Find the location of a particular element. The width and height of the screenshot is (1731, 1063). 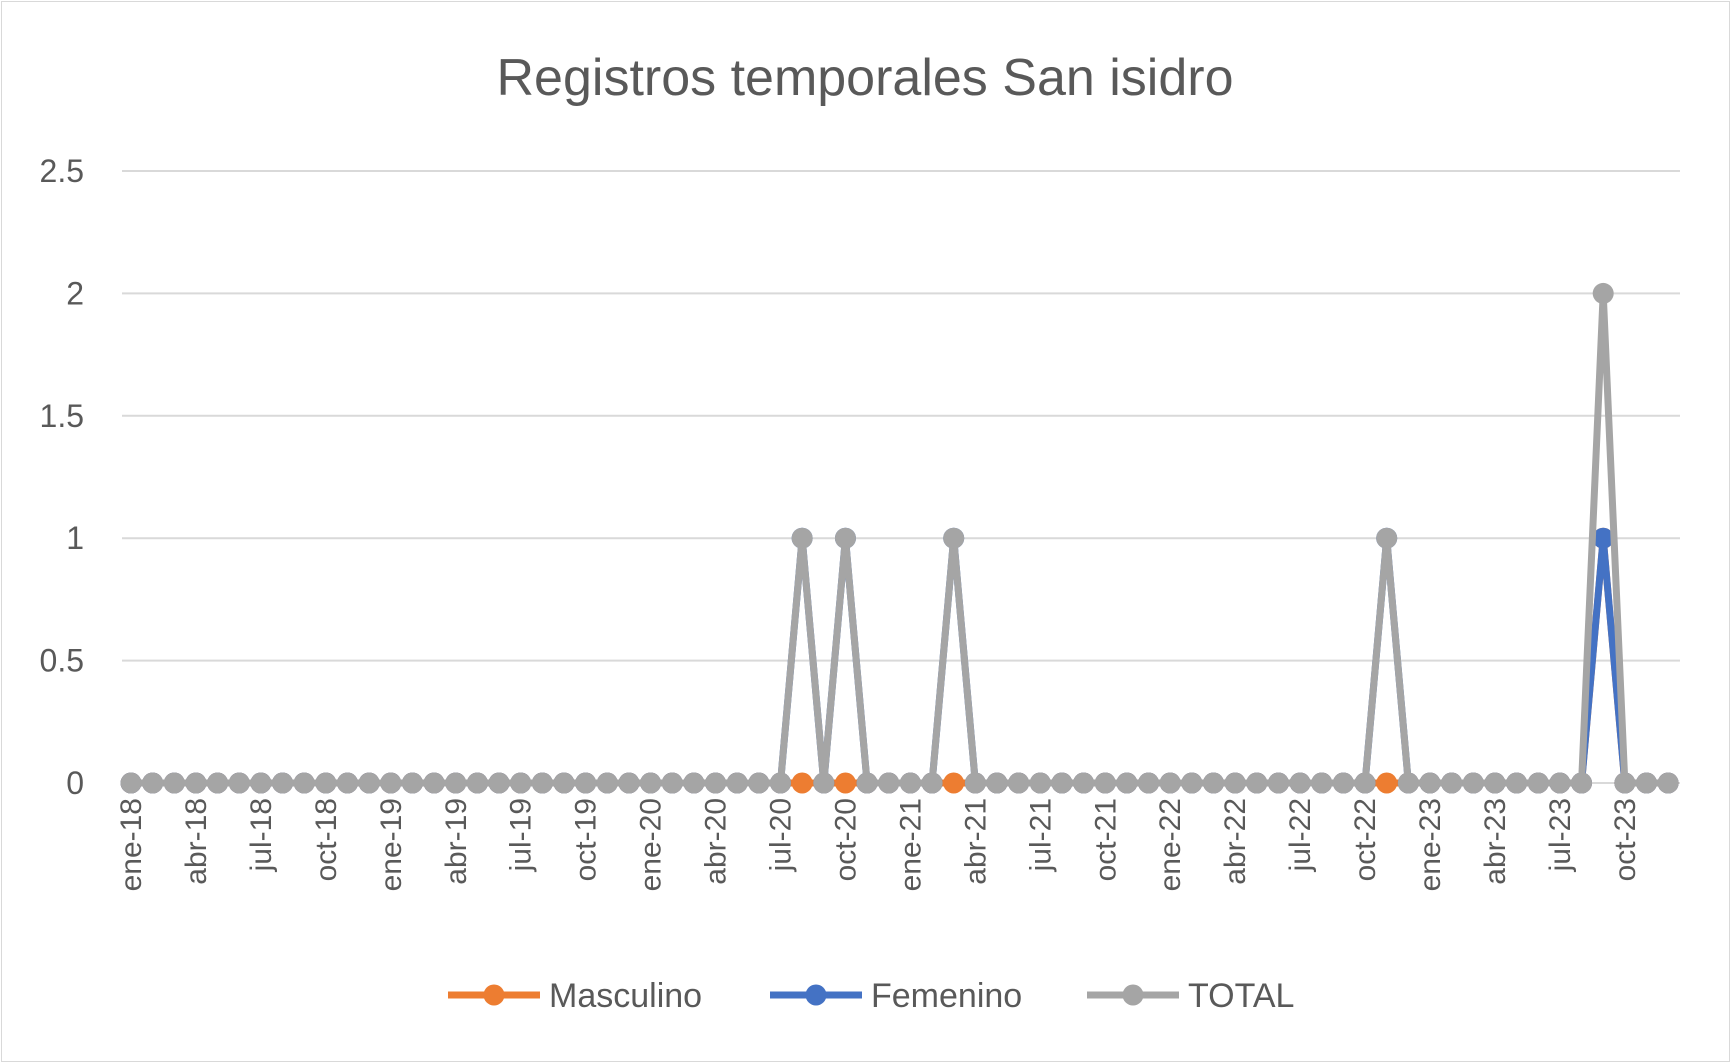

x-tick-label: oct-22 is located at coordinates (1365, 839).